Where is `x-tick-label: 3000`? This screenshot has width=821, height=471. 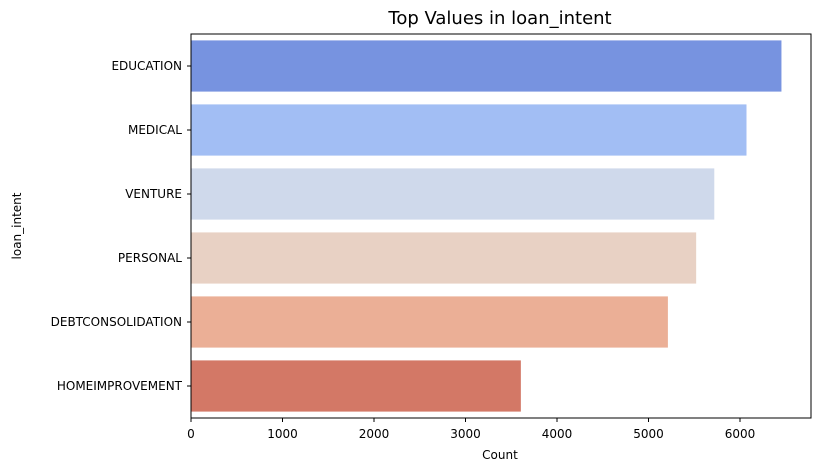
x-tick-label: 3000 is located at coordinates (465, 434).